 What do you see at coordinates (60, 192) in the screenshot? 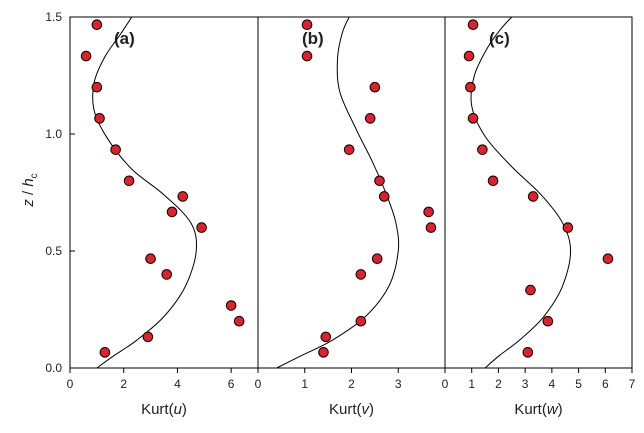
I see `y-axis: 0.0 0.5 1.0 1.5` at bounding box center [60, 192].